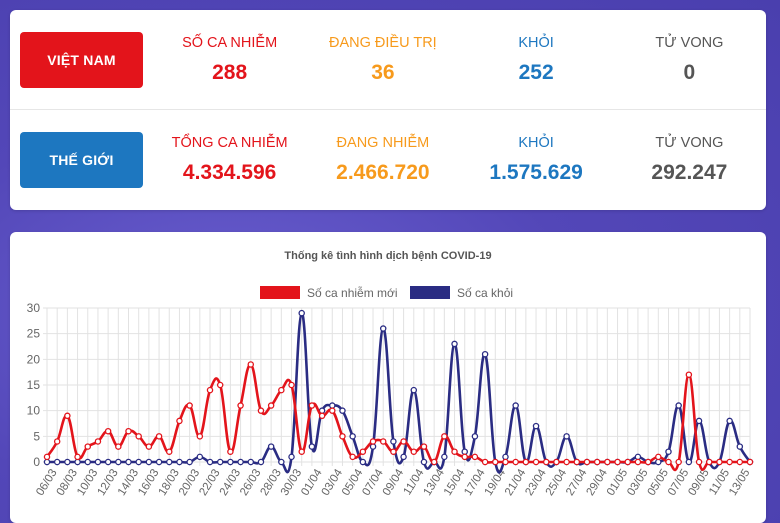  Describe the element at coordinates (485, 293) in the screenshot. I see `legend-recovered-label: Số ca khỏi` at that location.